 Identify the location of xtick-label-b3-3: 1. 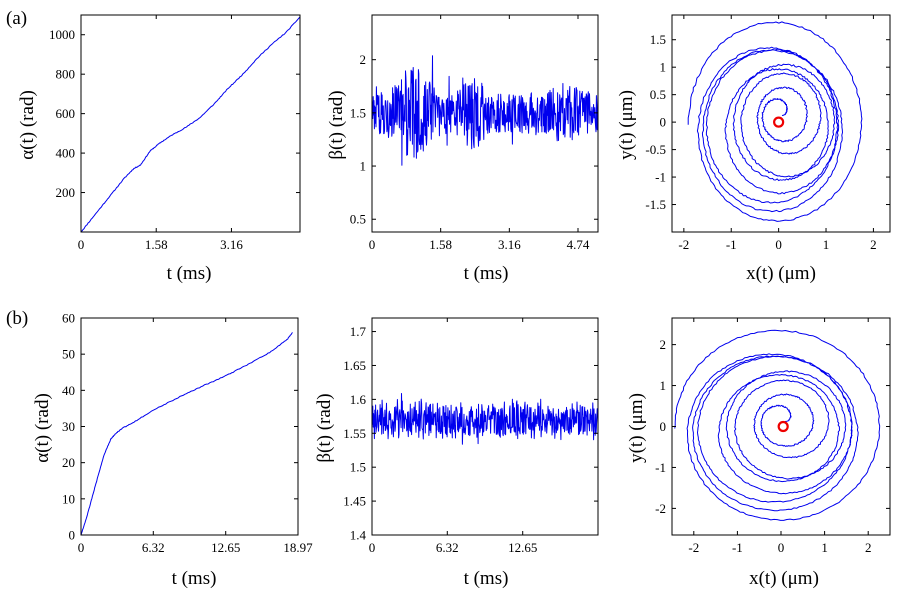
(824, 547).